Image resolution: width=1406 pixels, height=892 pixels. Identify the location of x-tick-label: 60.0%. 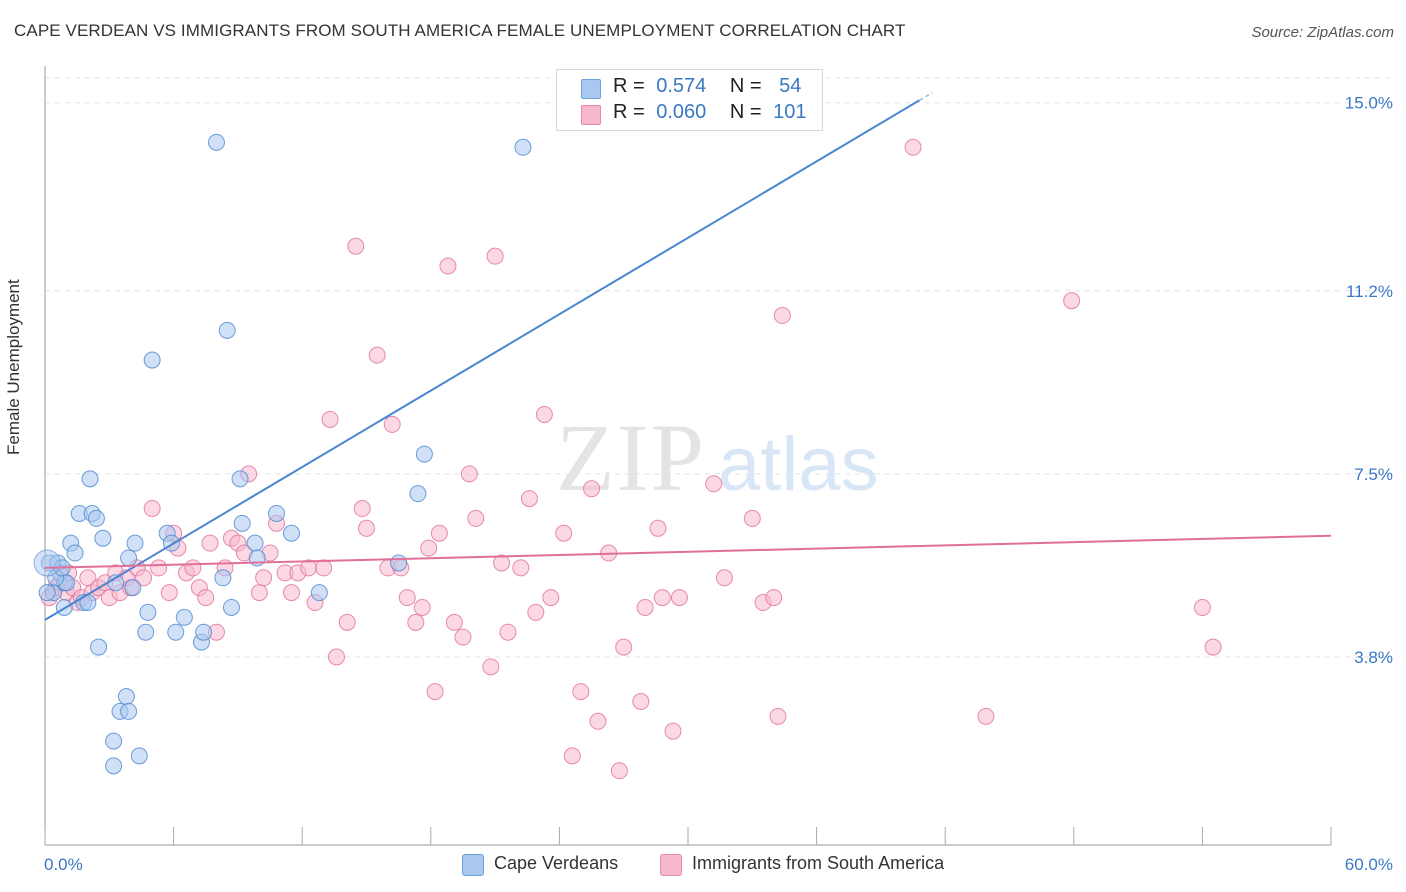
(1369, 864).